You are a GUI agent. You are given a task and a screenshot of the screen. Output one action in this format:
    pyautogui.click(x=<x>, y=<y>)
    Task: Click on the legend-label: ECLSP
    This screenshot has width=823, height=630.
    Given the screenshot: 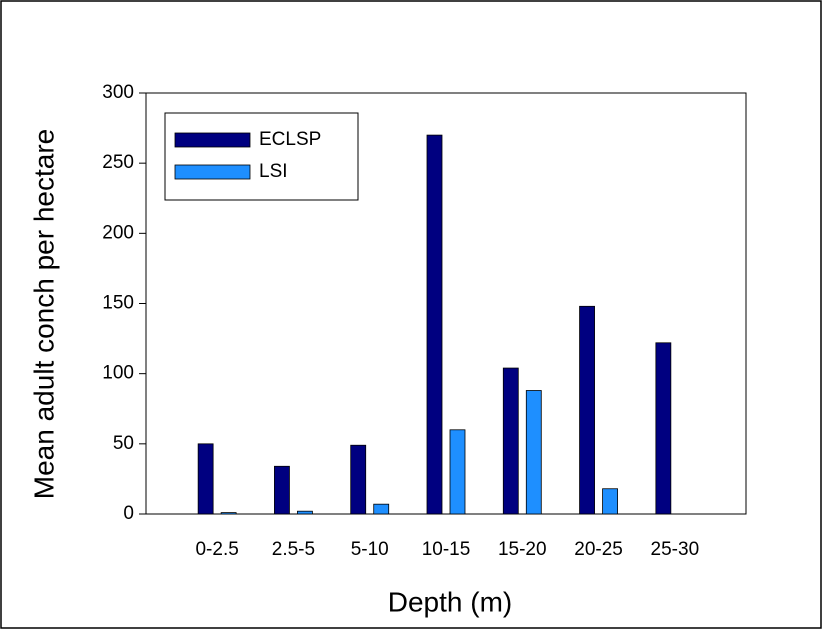 What is the action you would take?
    pyautogui.click(x=290, y=139)
    